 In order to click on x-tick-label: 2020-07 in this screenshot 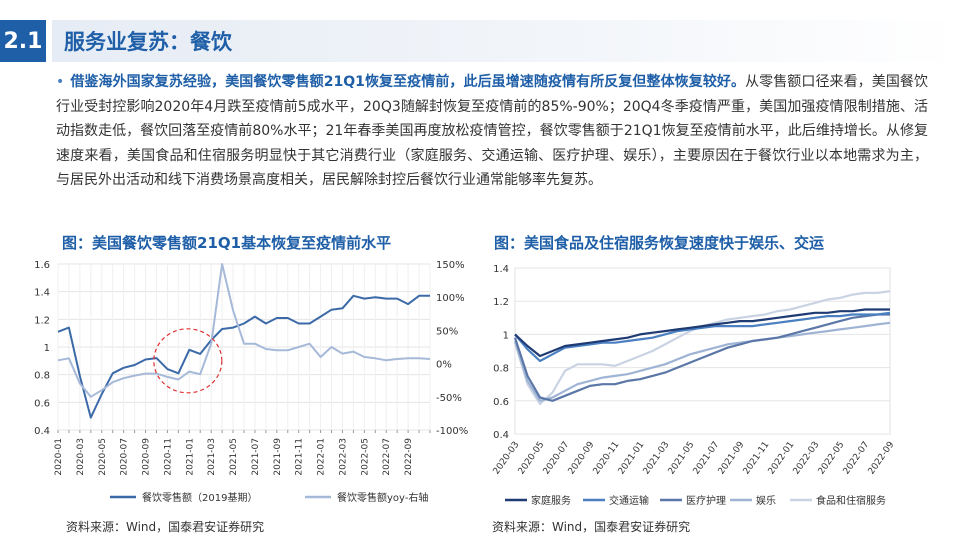, I will do `click(125, 457)`.